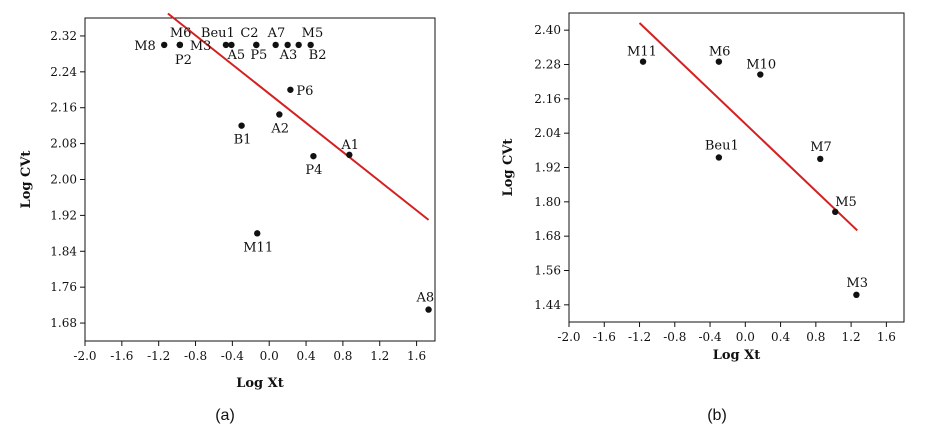  What do you see at coordinates (279, 128) in the screenshot?
I see `point-label-a2: A2` at bounding box center [279, 128].